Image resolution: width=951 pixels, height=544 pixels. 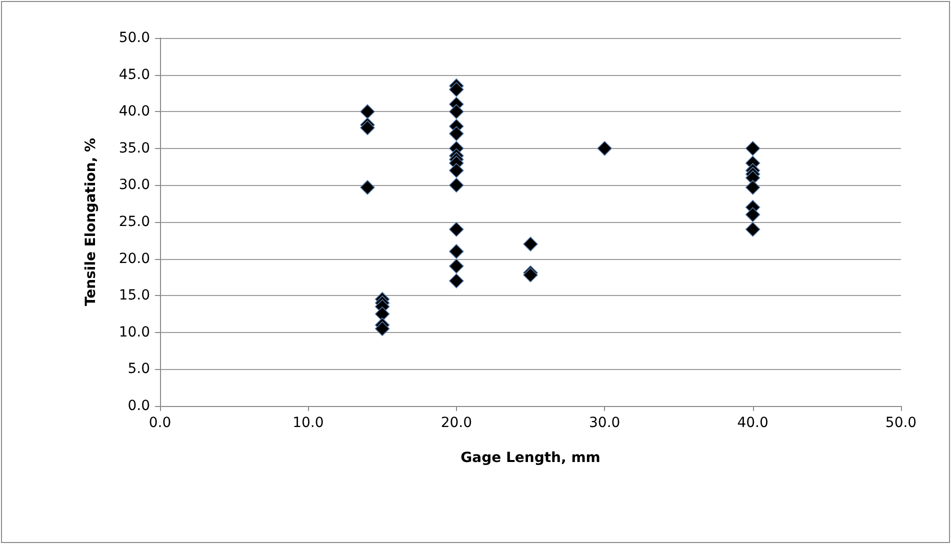 What do you see at coordinates (604, 423) in the screenshot?
I see `x-tick-label: 30.0` at bounding box center [604, 423].